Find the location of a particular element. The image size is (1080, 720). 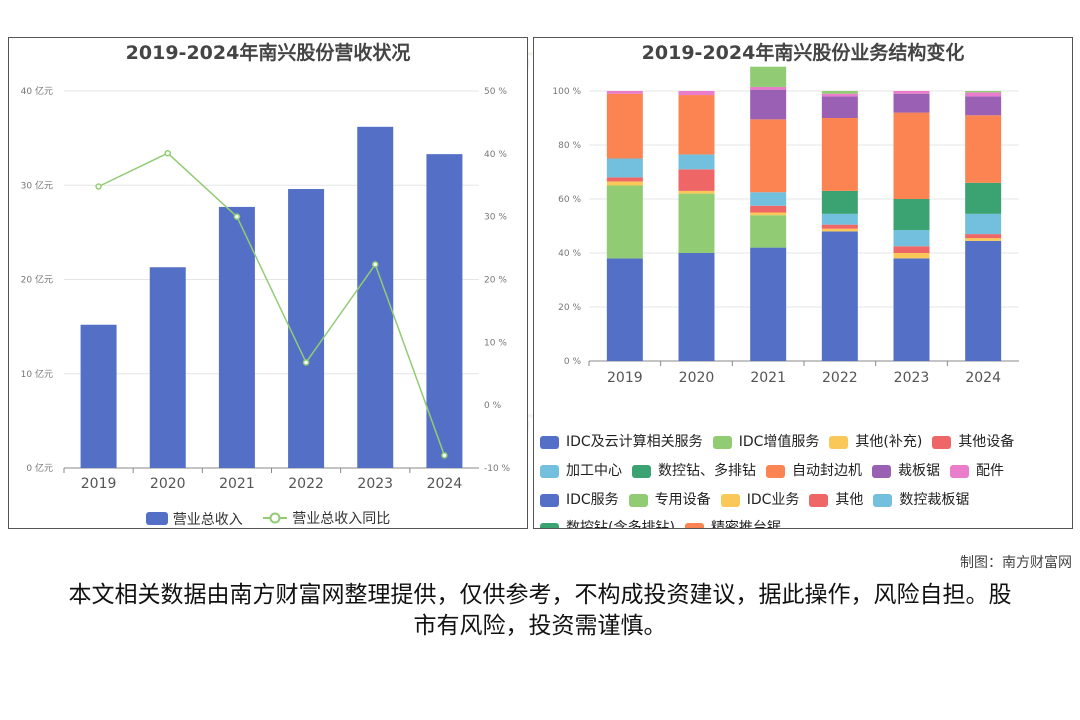

legend-item: 裁板锯 is located at coordinates (906, 472).